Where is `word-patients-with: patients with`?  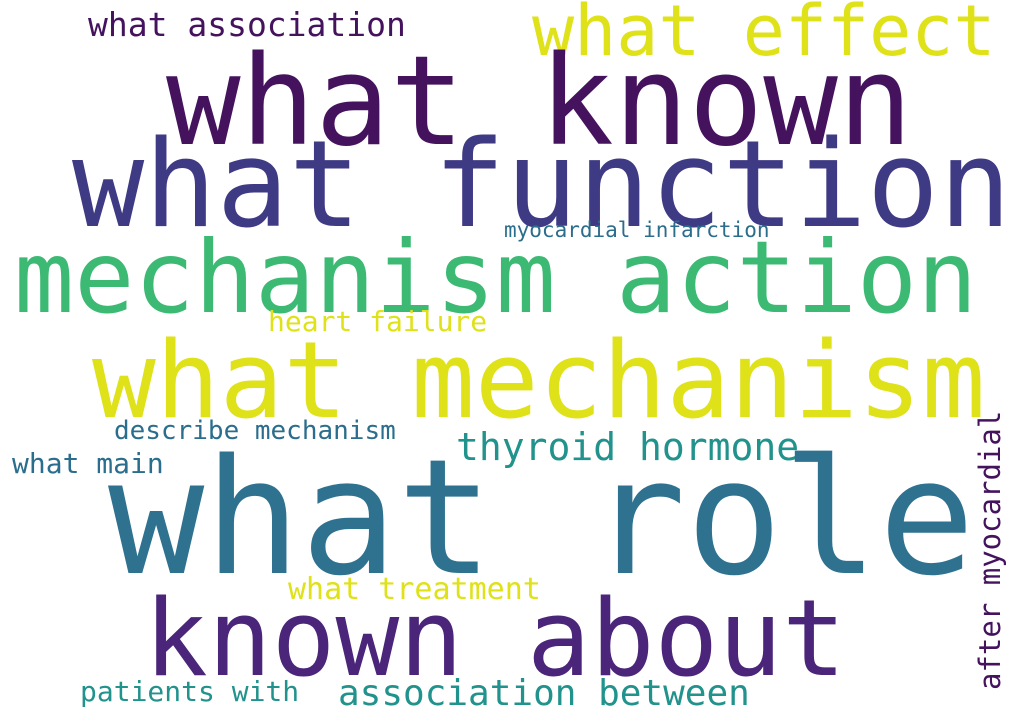
word-patients-with: patients with is located at coordinates (190, 691).